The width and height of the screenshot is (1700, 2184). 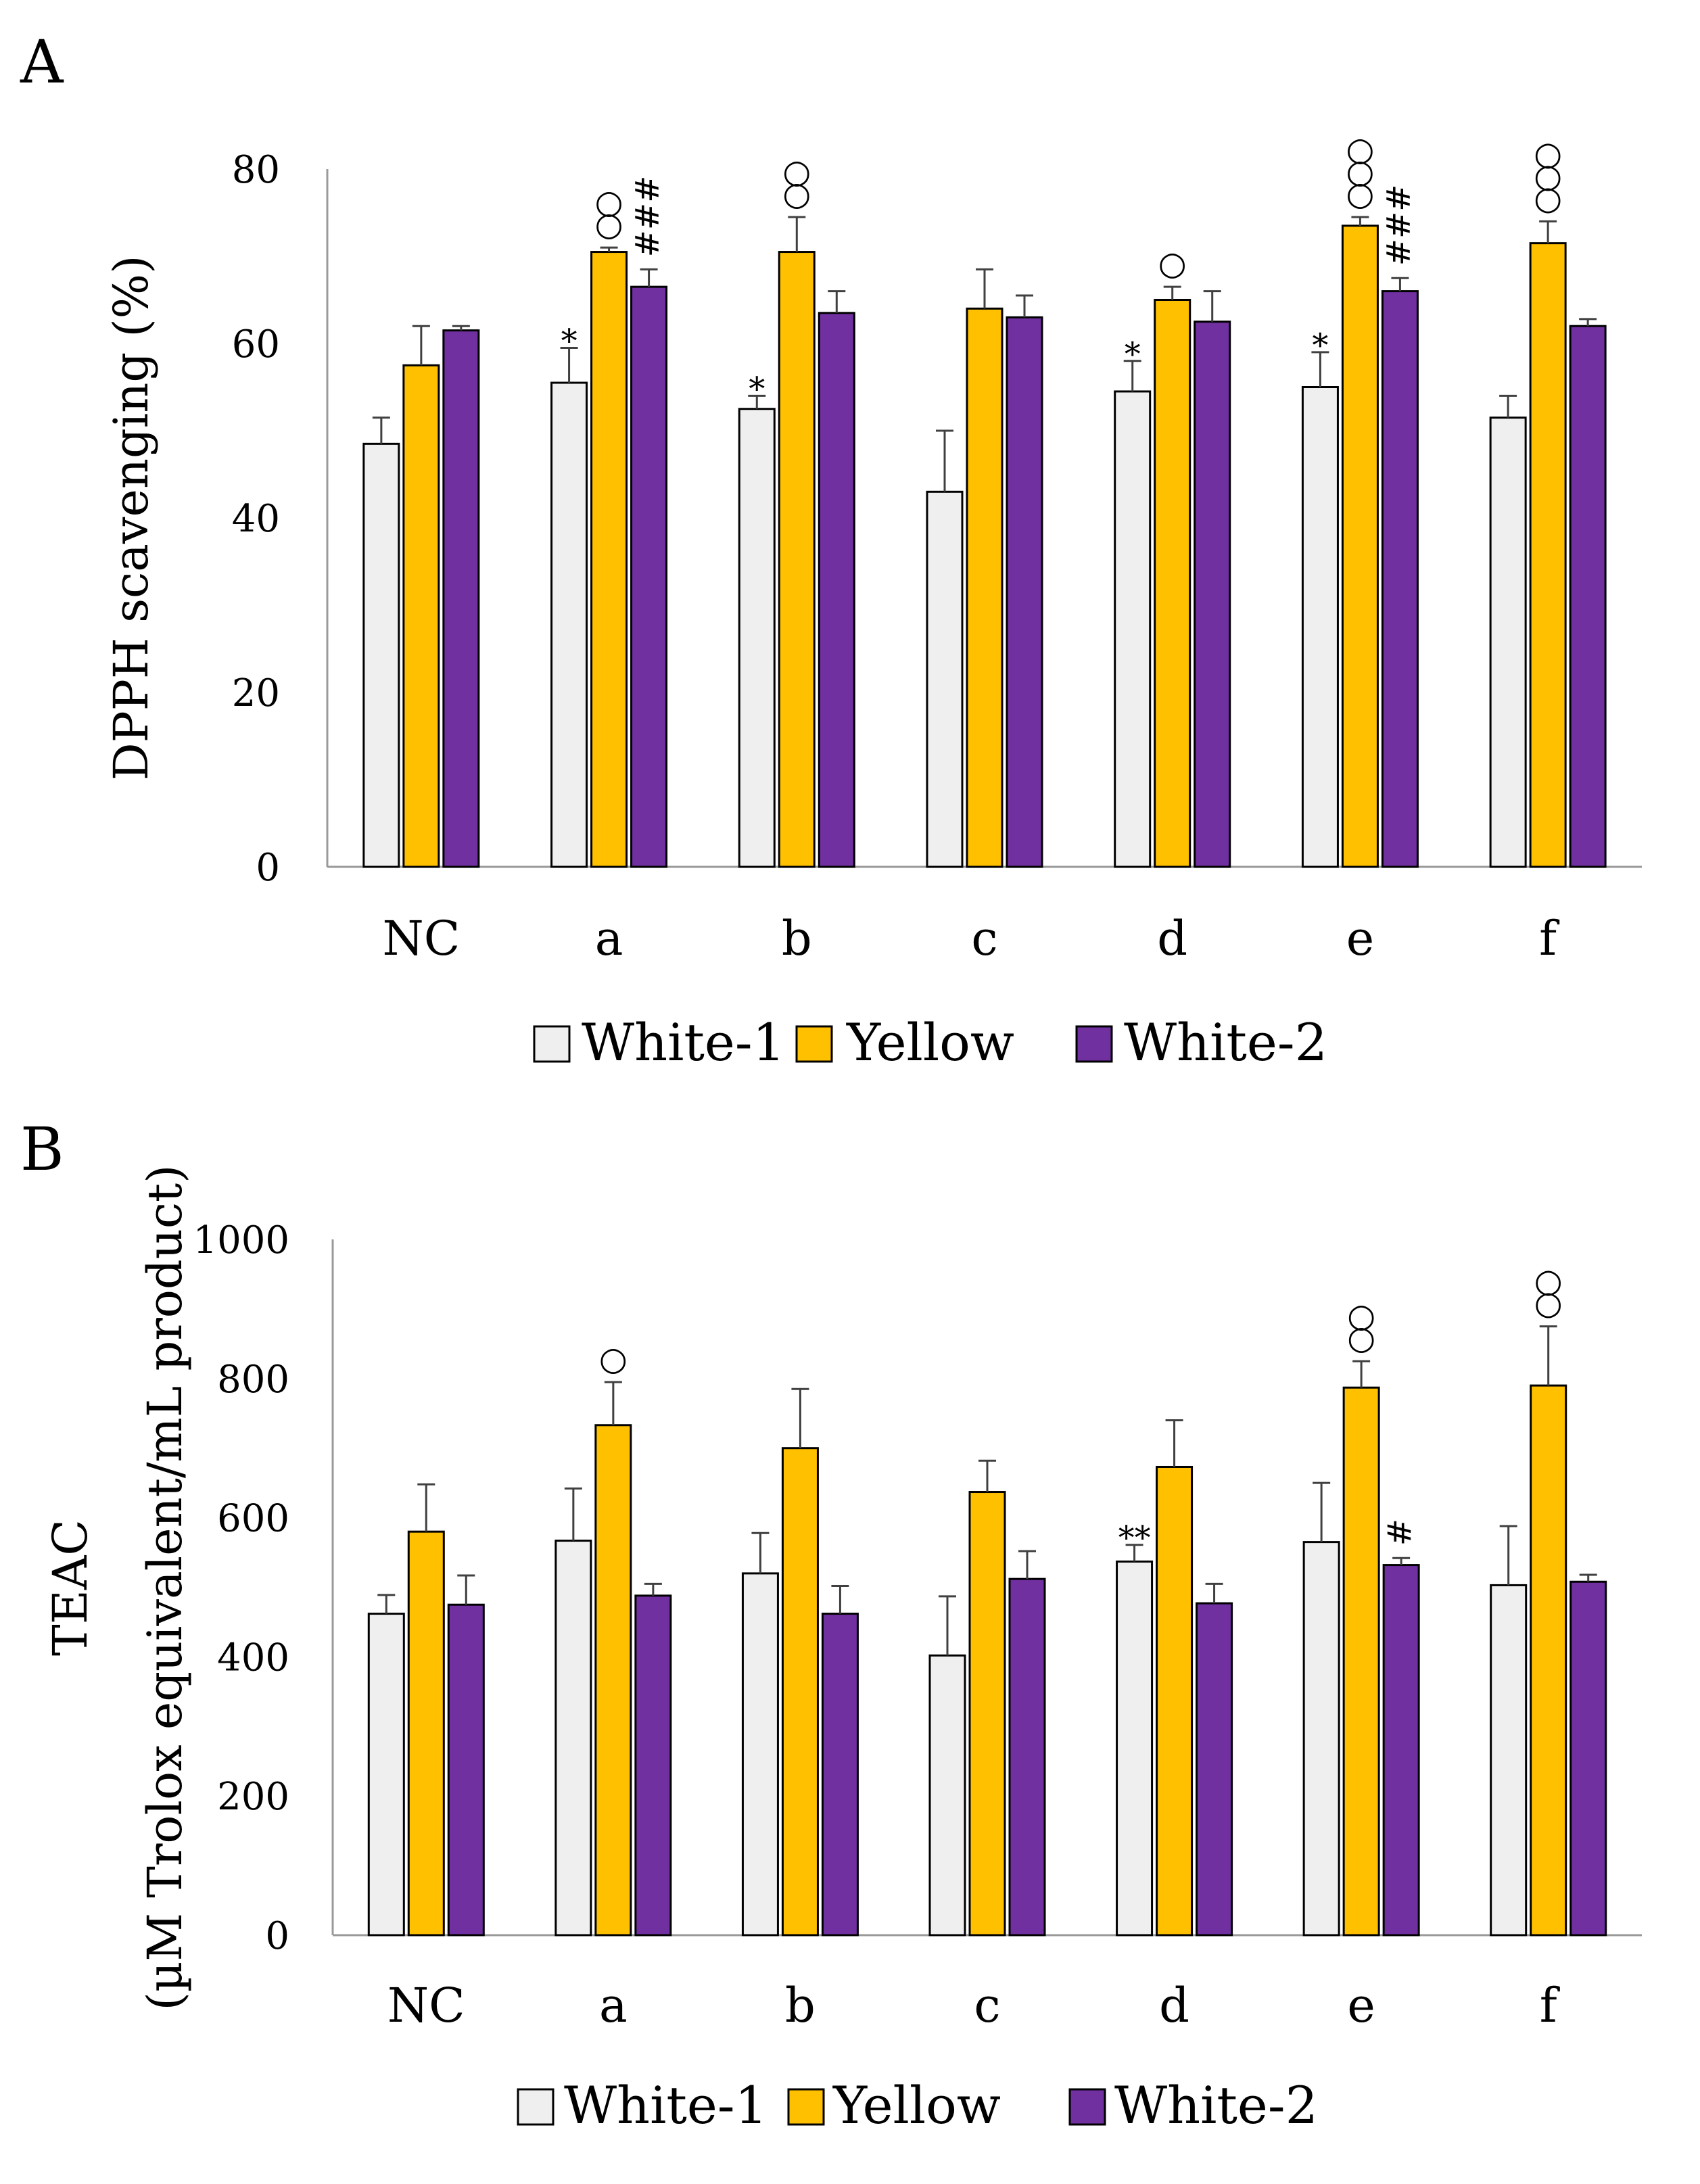 What do you see at coordinates (1549, 938) in the screenshot?
I see `x-category-label: f` at bounding box center [1549, 938].